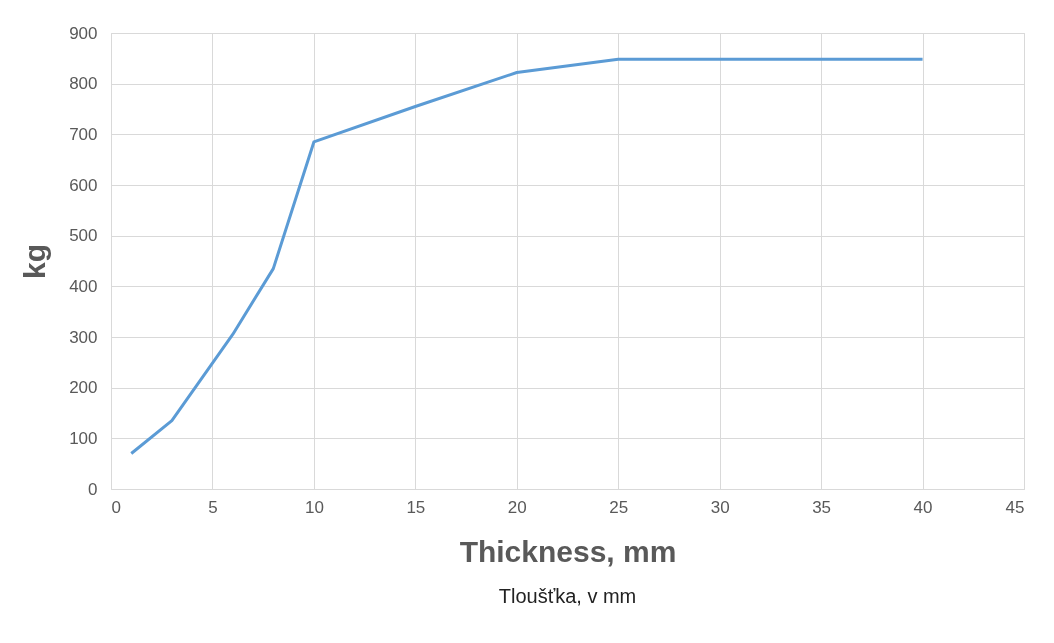  I want to click on text: Tloušťka, v mm, so click(567, 596).